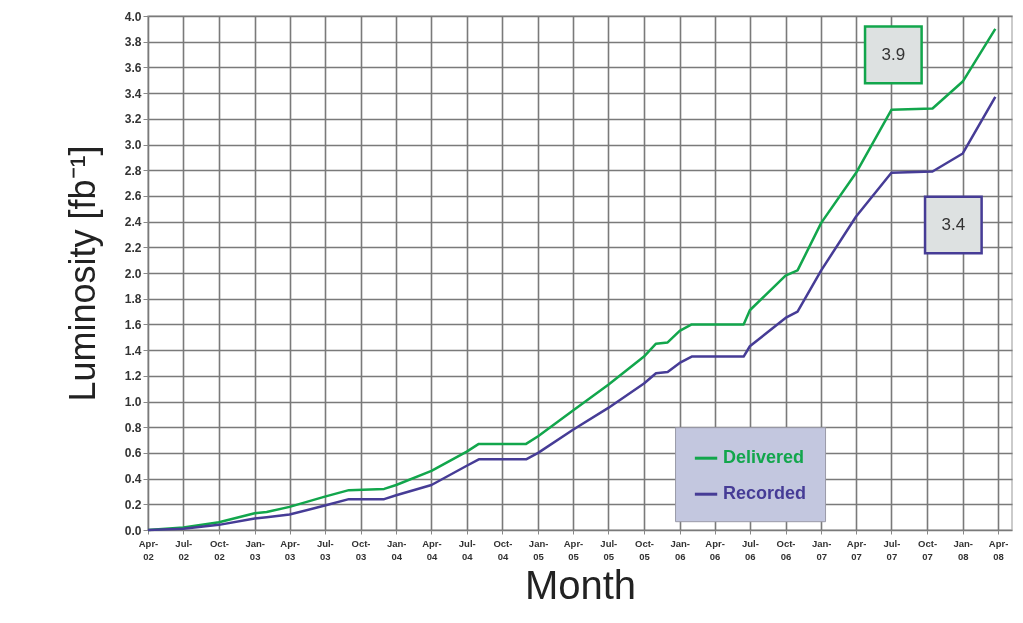 This screenshot has height=623, width=1023. What do you see at coordinates (133, 273) in the screenshot?
I see `y-tick-label: 2.0` at bounding box center [133, 273].